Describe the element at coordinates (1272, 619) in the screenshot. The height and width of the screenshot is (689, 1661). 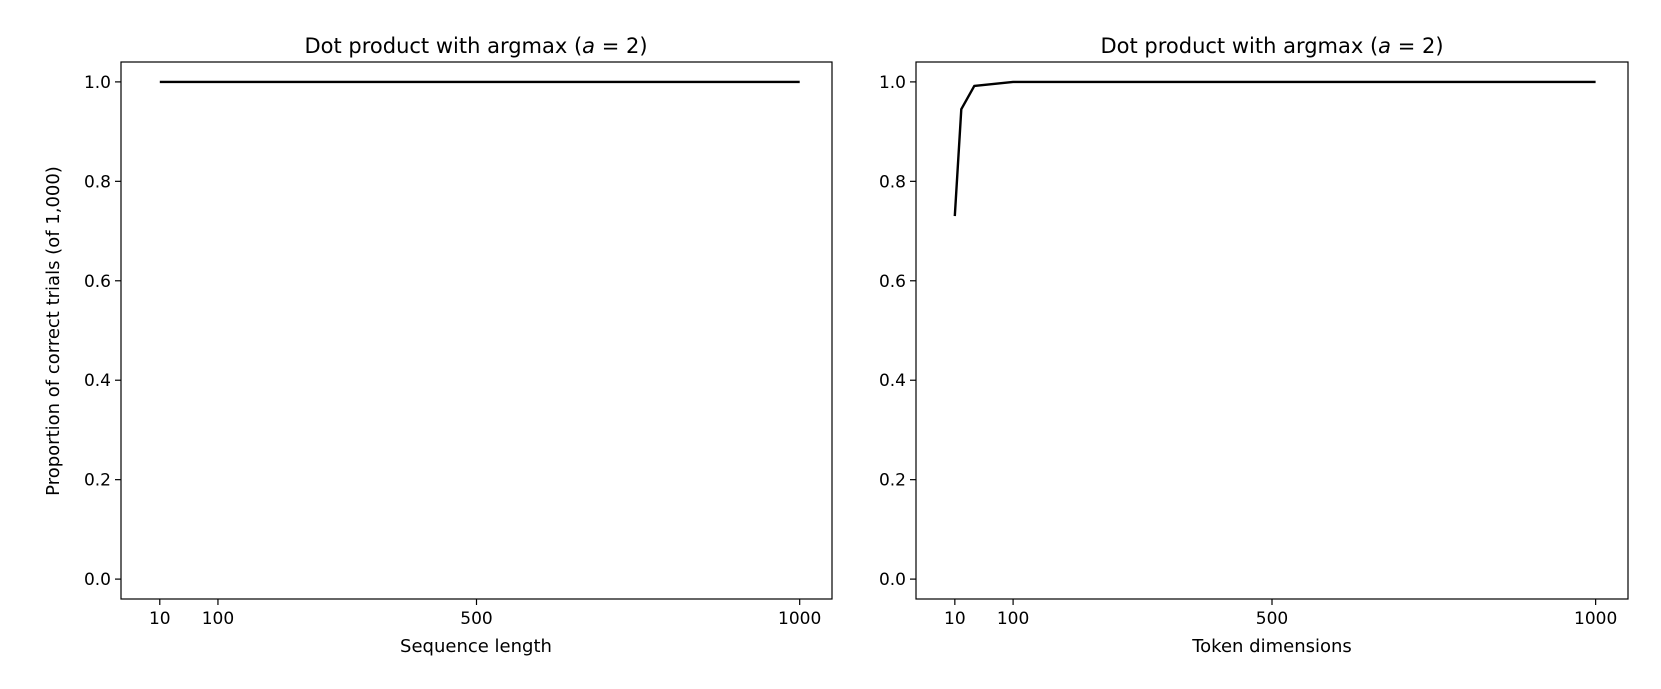
I see `right-x-tick-label: 500` at that location.